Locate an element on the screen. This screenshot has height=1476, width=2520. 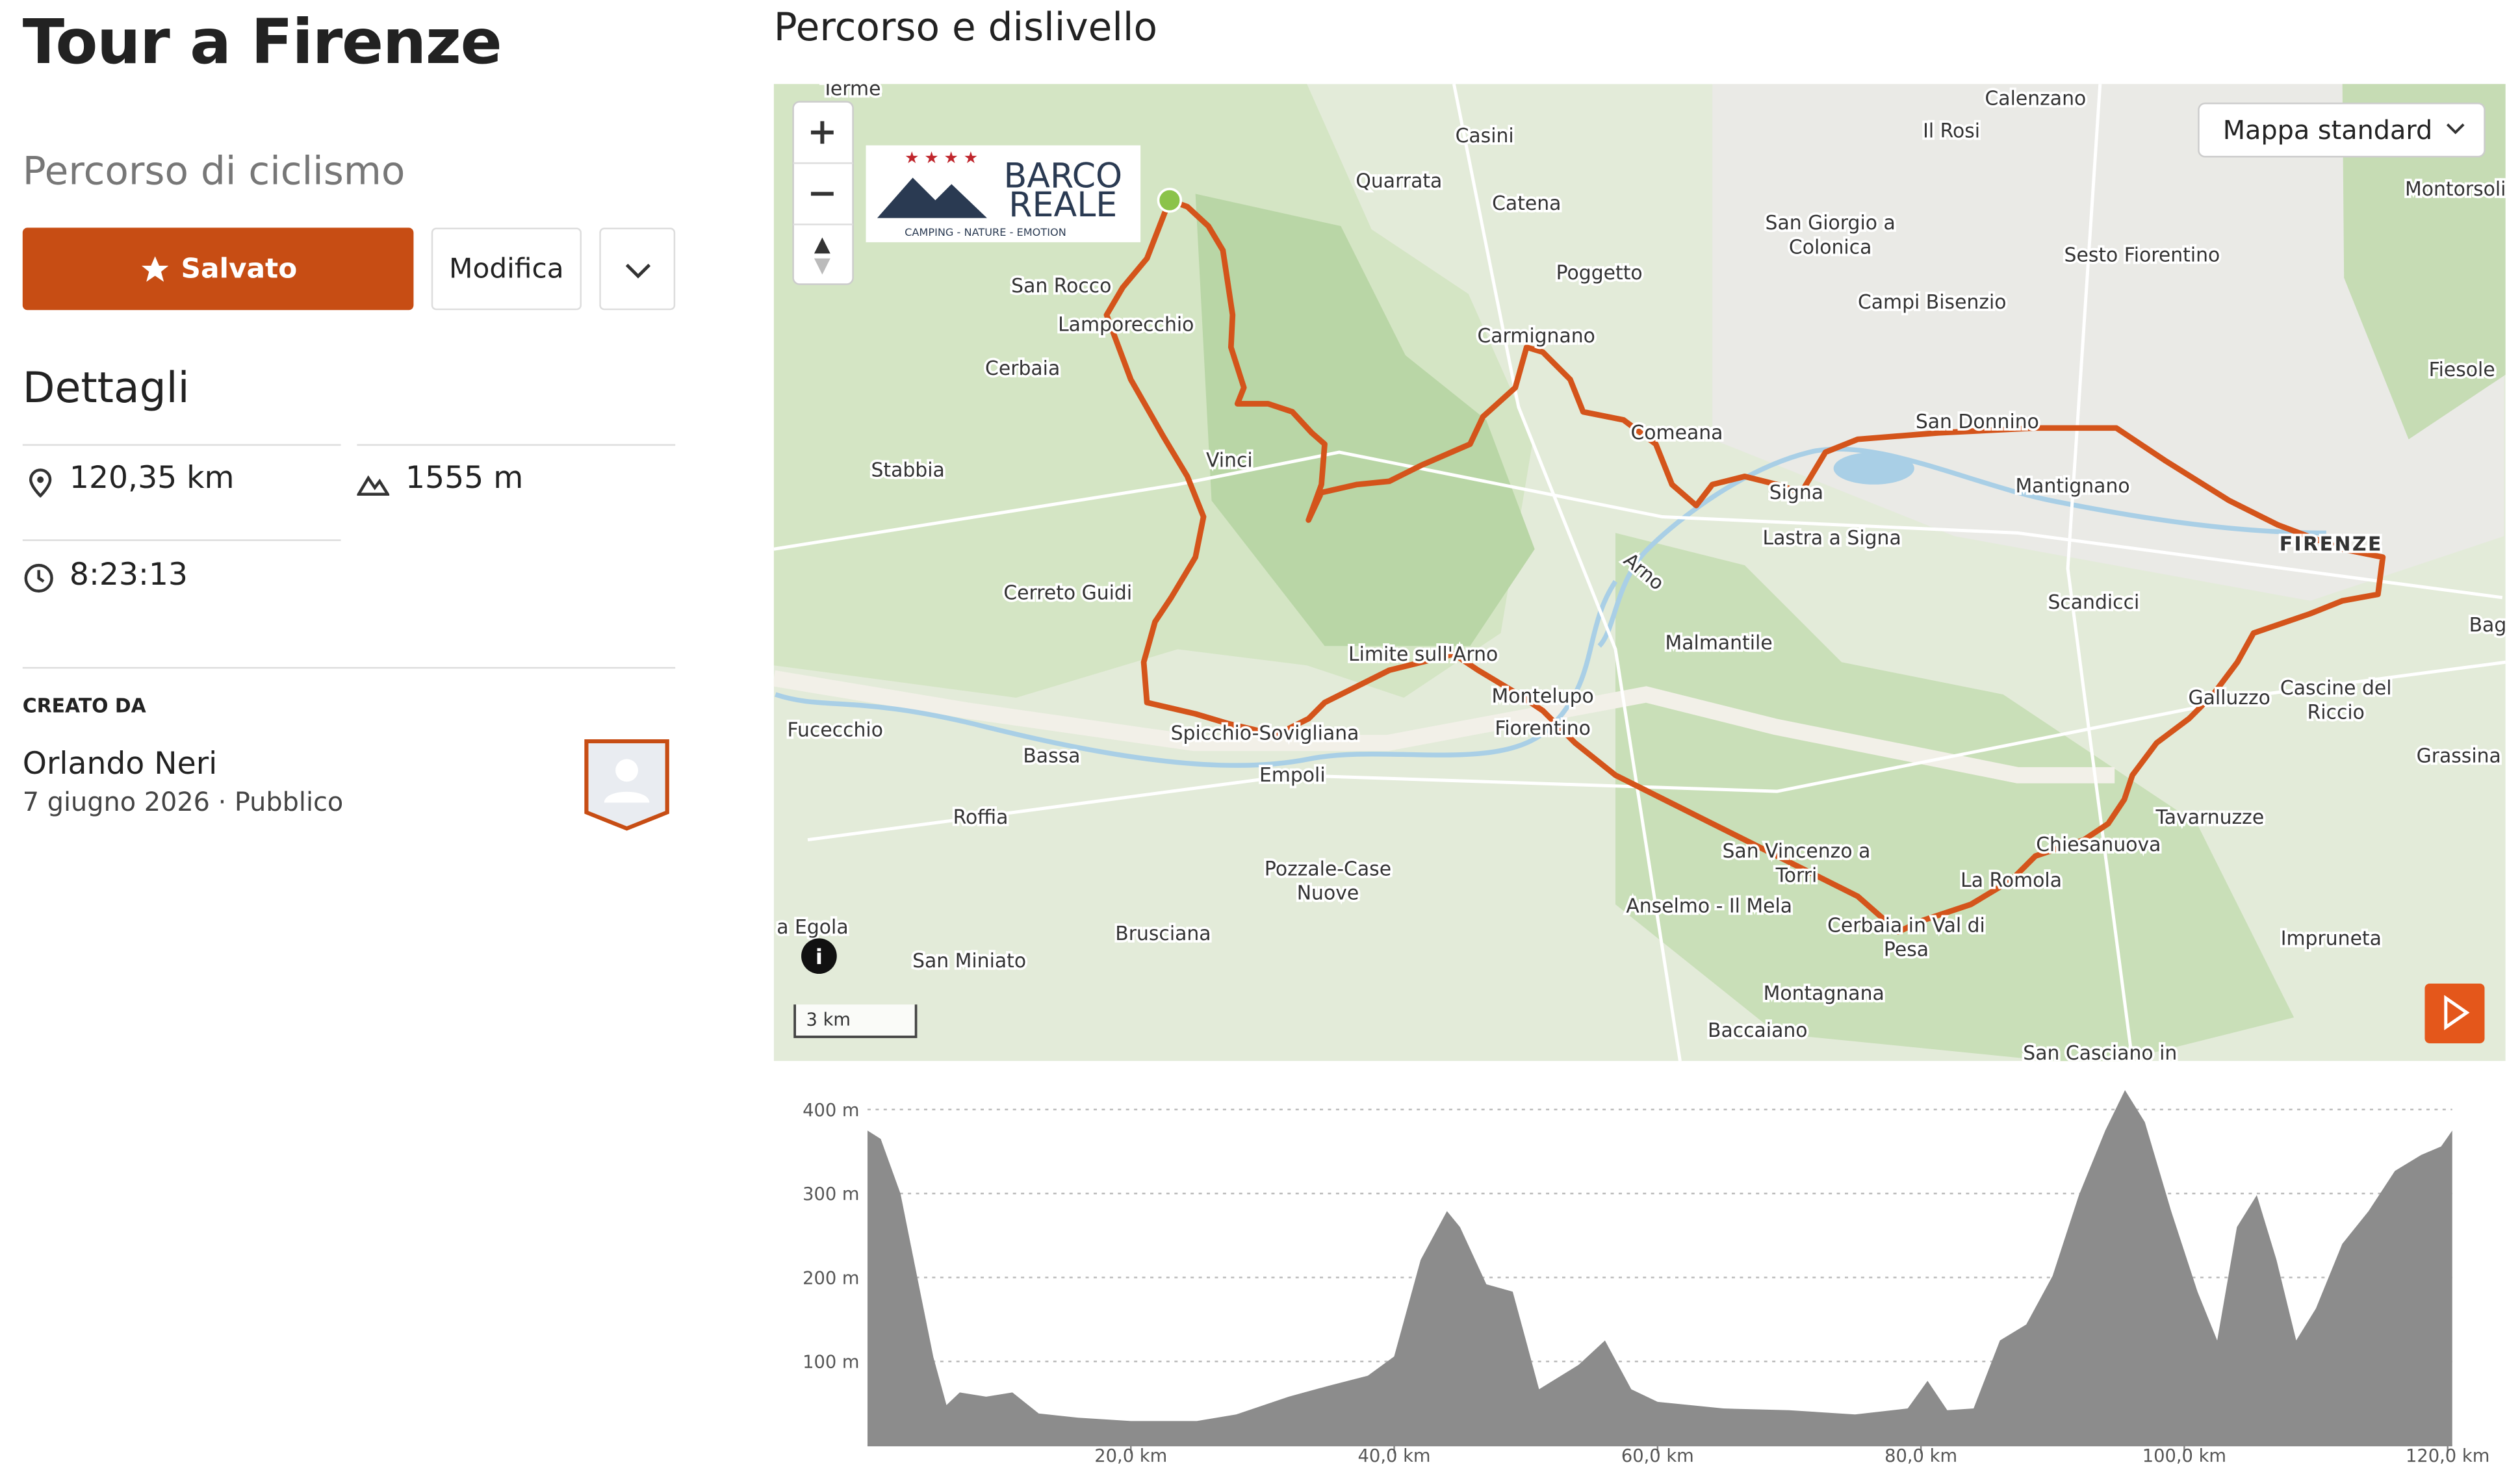
moving-time: 8:23:13 is located at coordinates (128, 575).